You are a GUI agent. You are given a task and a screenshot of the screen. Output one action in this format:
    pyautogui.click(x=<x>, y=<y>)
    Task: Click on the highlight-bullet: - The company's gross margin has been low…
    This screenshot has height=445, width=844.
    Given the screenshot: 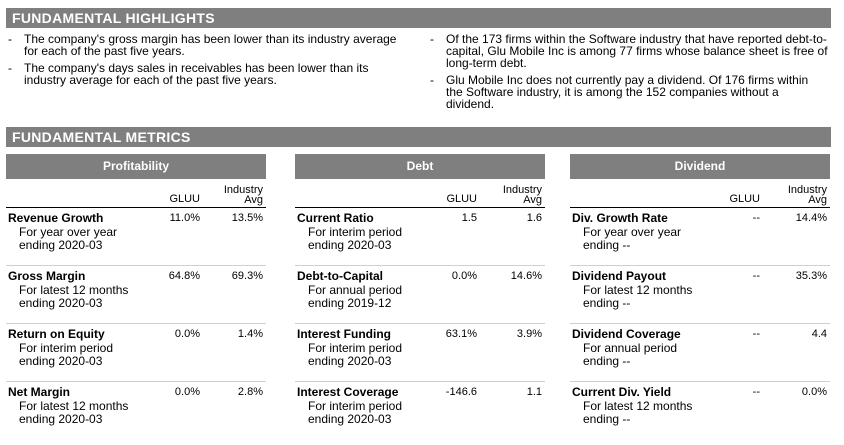 What is the action you would take?
    pyautogui.click(x=202, y=45)
    